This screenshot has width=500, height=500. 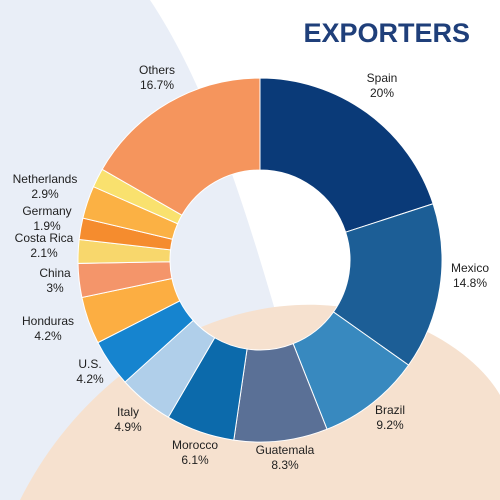 I want to click on label-china: China 3%, so click(x=55, y=280).